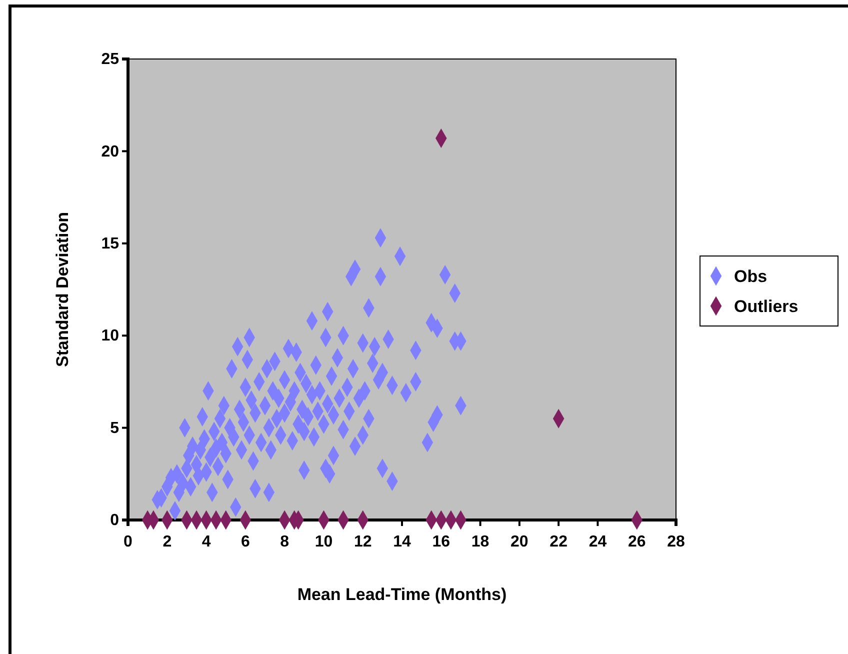 Image resolution: width=848 pixels, height=654 pixels. Describe the element at coordinates (766, 306) in the screenshot. I see `legend-label: Outliers` at that location.